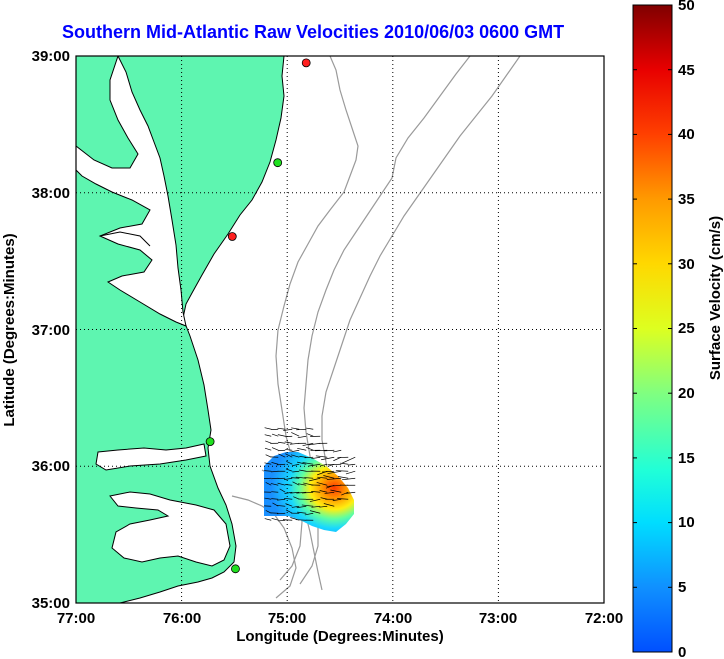  I want to click on james-river, so click(125, 239).